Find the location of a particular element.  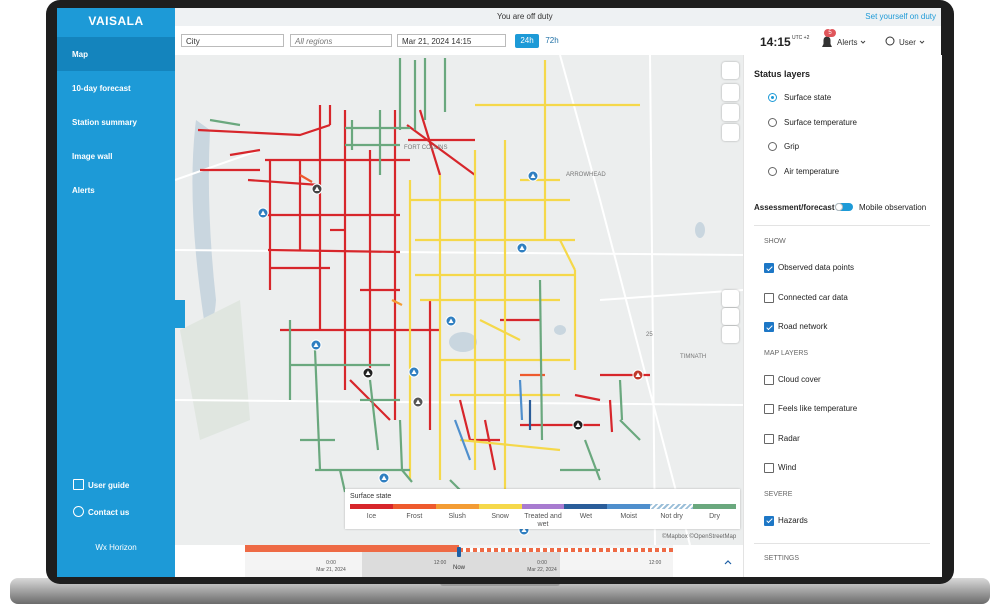

divider is located at coordinates (842, 543).